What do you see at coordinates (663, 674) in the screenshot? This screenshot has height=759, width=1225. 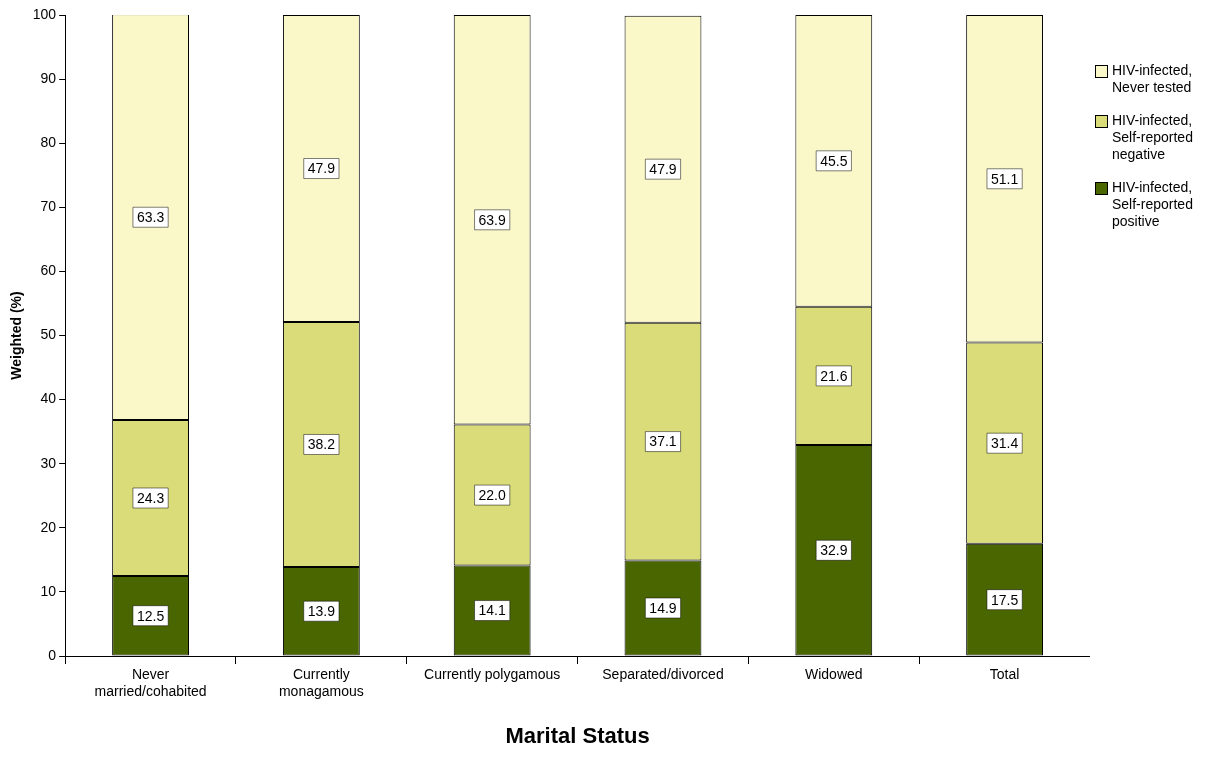 I see `x-tick-label: Separated/divorced` at bounding box center [663, 674].